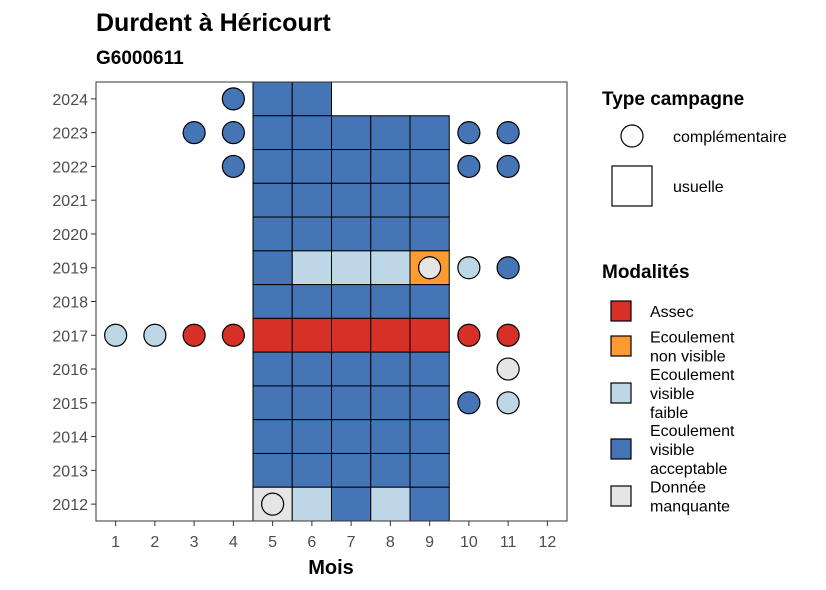 The height and width of the screenshot is (590, 826). Describe the element at coordinates (730, 137) in the screenshot. I see `legend-label-complémentaire: complémentaire` at that location.